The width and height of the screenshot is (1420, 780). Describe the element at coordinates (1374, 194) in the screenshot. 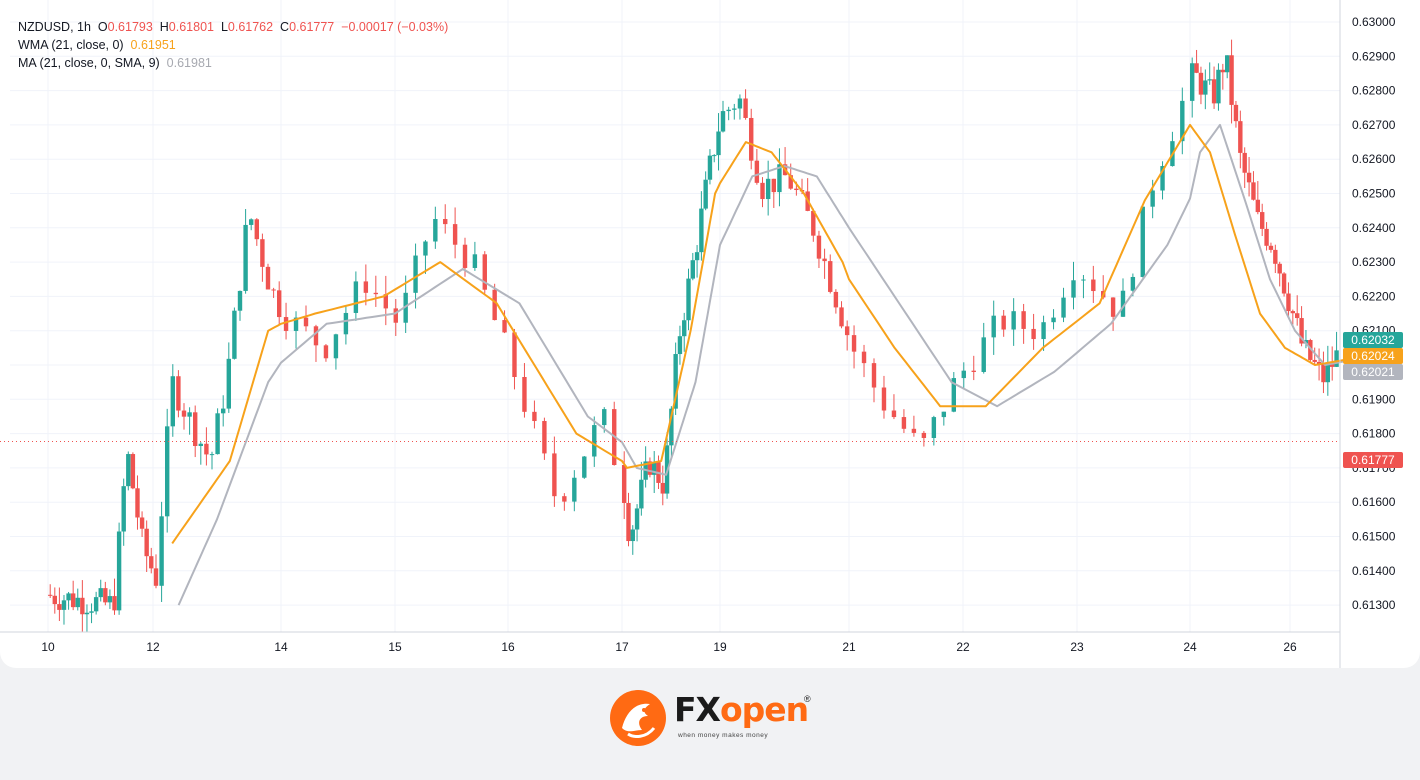

I see `y-tick-label: 0.62500` at that location.